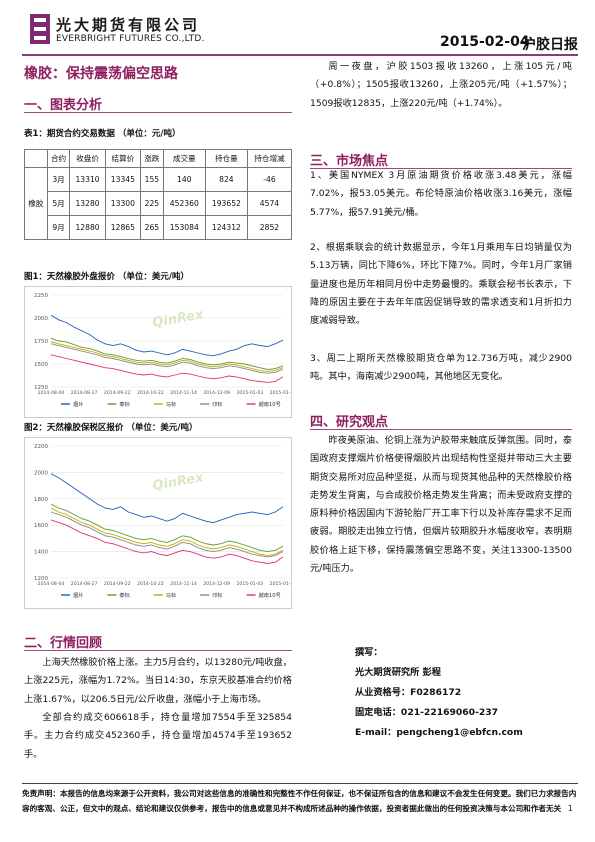  What do you see at coordinates (87, 227) in the screenshot?
I see `table-cell: 12880` at bounding box center [87, 227].